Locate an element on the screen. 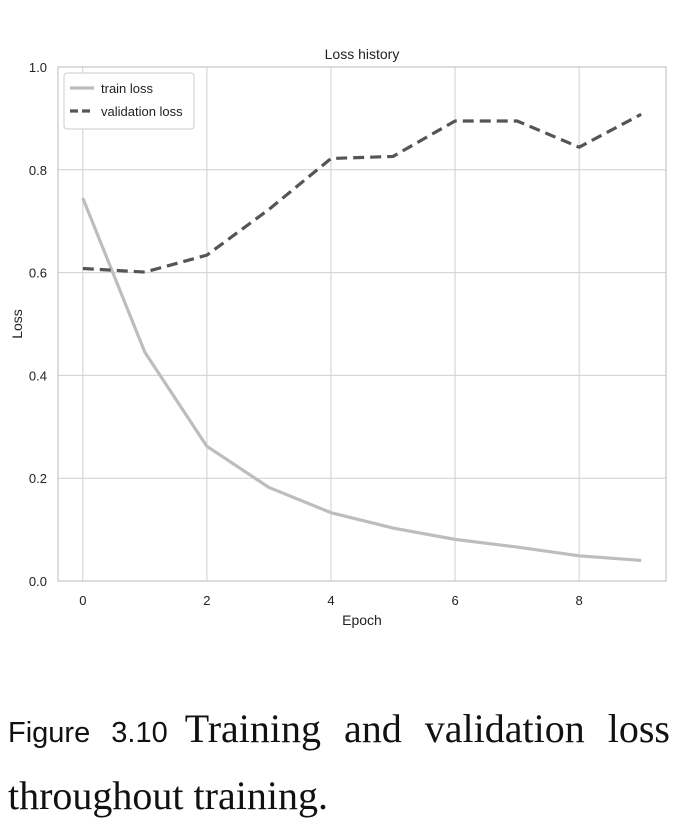 The image size is (688, 834). legend-box is located at coordinates (129, 101).